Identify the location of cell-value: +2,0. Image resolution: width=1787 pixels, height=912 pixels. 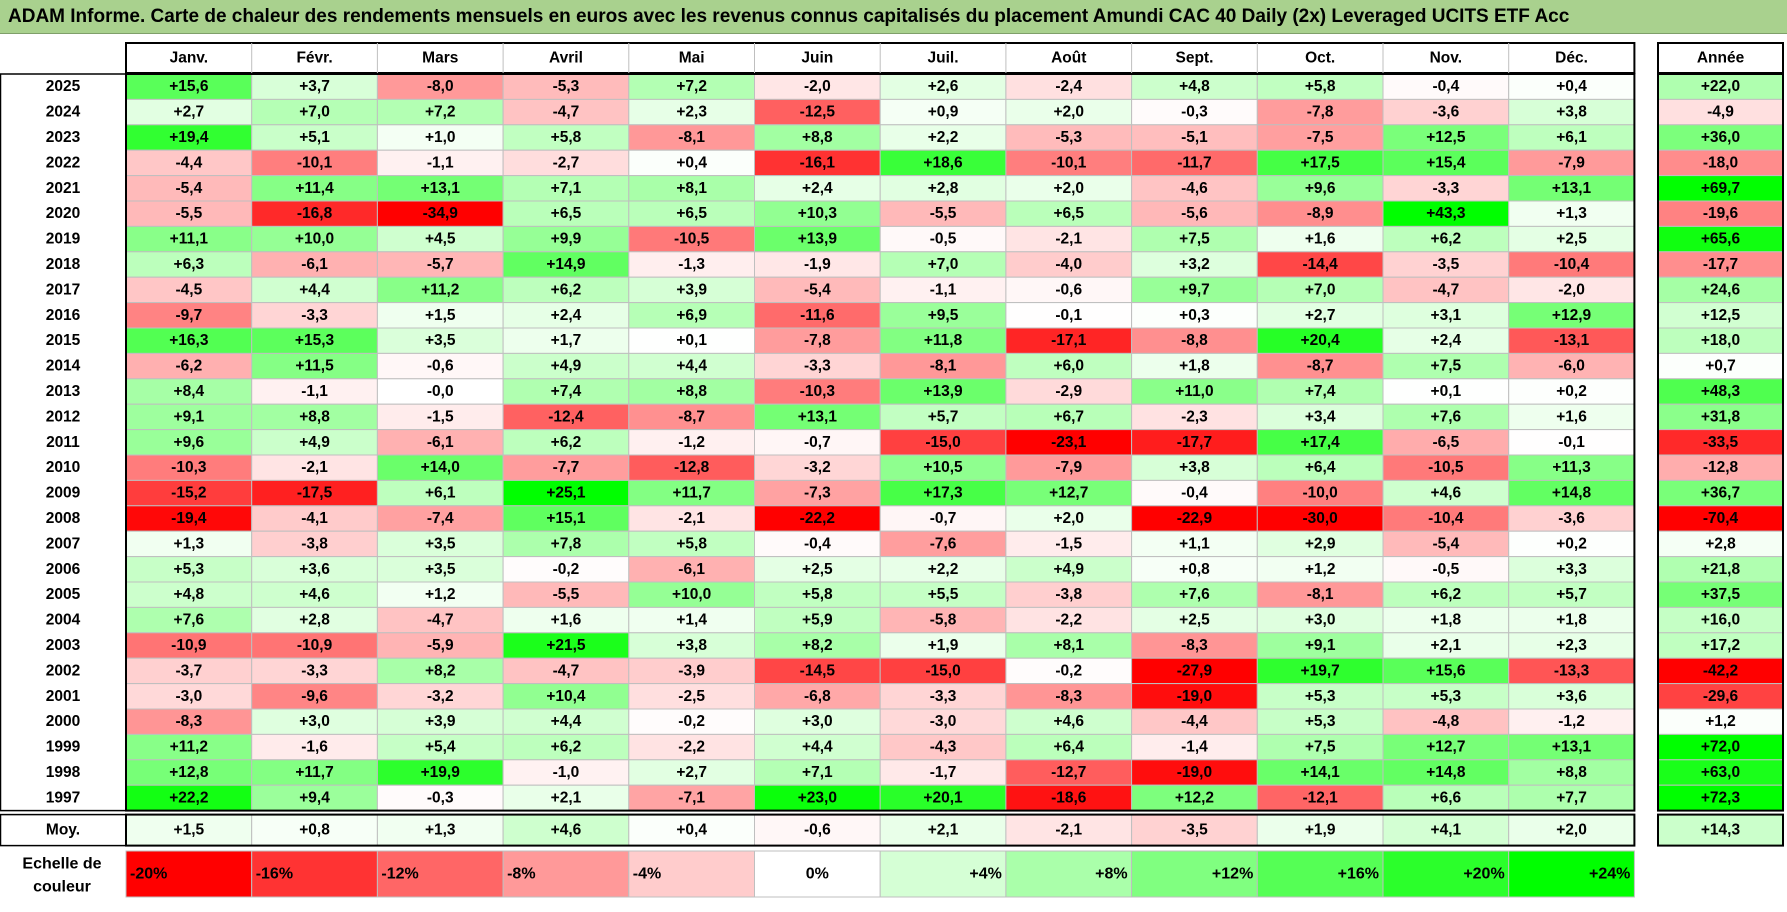
(1068, 518).